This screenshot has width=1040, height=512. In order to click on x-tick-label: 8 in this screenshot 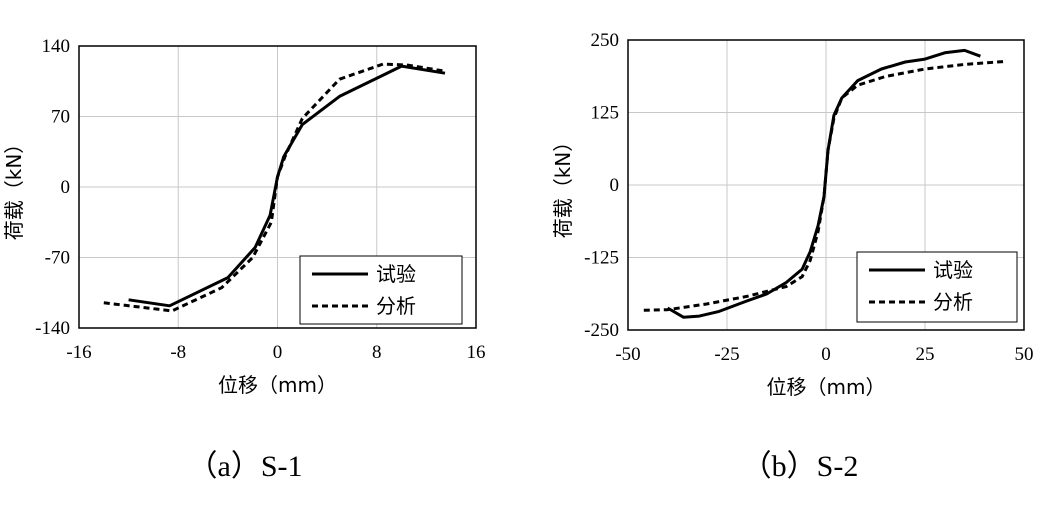, I will do `click(377, 352)`.